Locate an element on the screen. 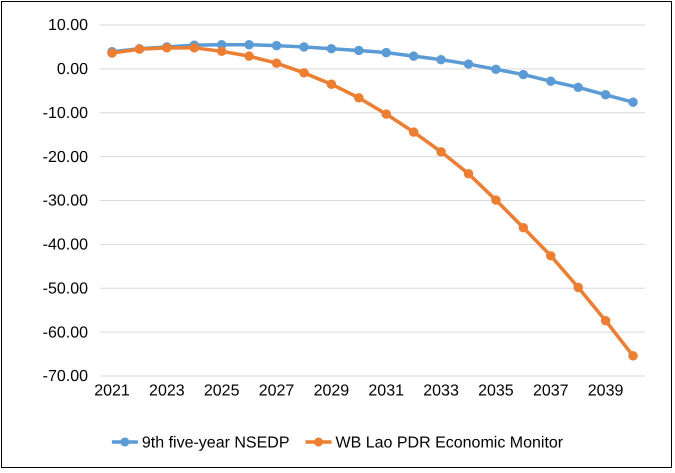 The height and width of the screenshot is (473, 675). x-tick-label: 2035 is located at coordinates (496, 391).